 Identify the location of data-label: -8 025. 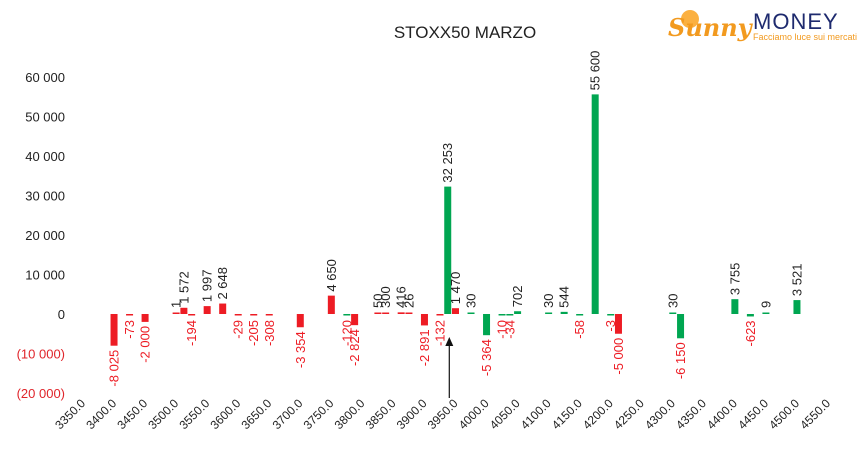
(114, 368).